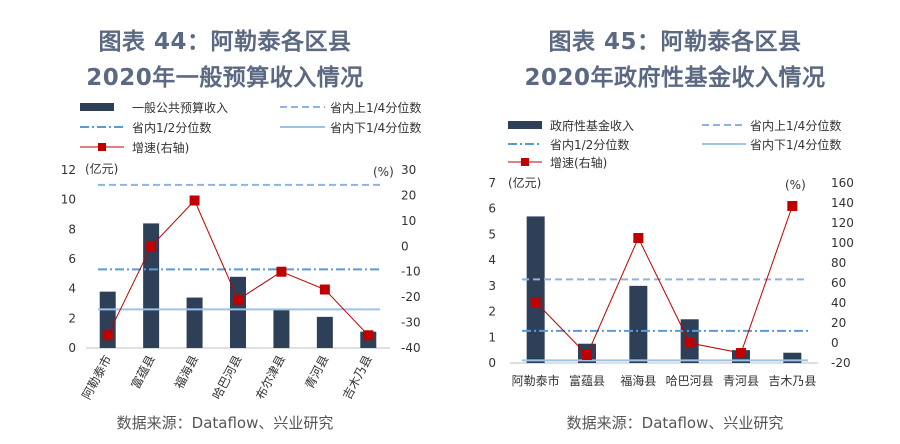 The height and width of the screenshot is (444, 900). Describe the element at coordinates (842, 183) in the screenshot. I see `y-right-tick-label: 160` at that location.